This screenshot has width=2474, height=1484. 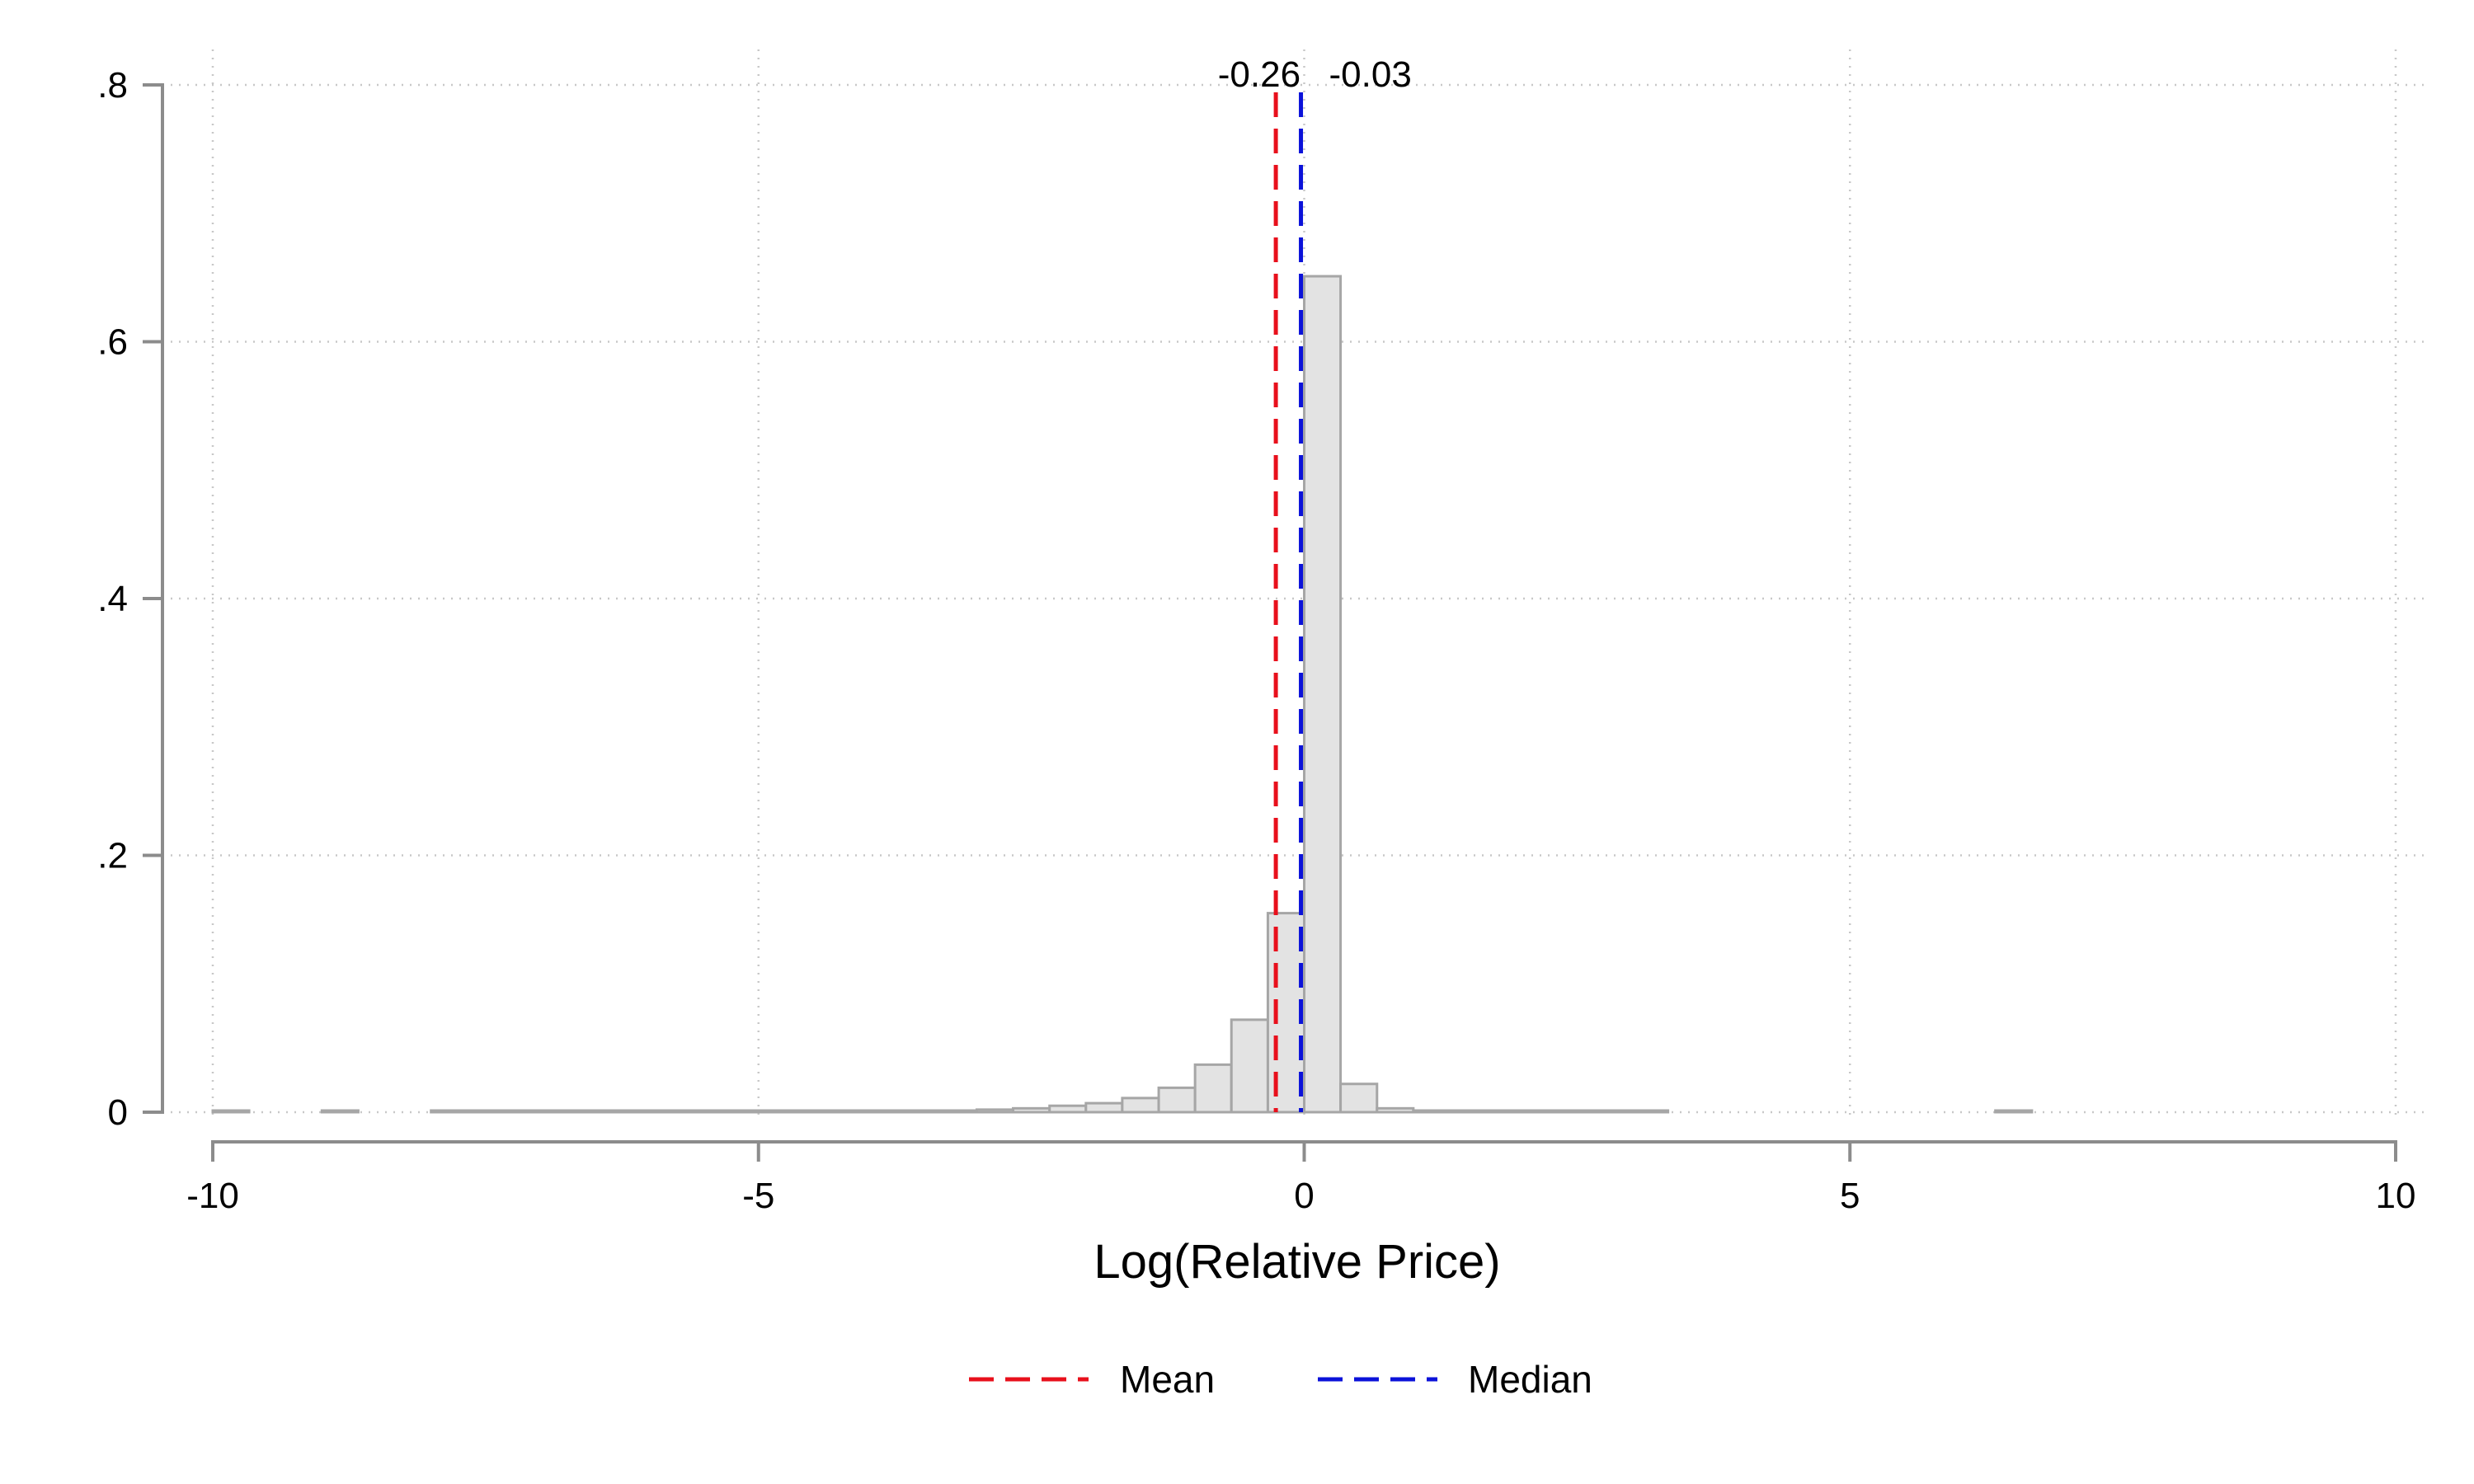 I want to click on legend: Mean Median, so click(x=1280, y=1379).